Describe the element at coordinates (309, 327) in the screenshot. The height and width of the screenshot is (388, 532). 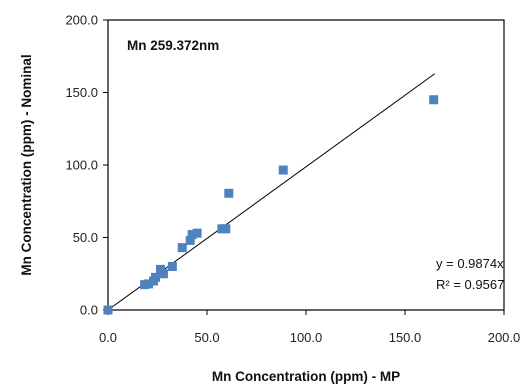
I see `x-axis-ticks: 0.0 50.0 100.0 150.0 200.0` at that location.